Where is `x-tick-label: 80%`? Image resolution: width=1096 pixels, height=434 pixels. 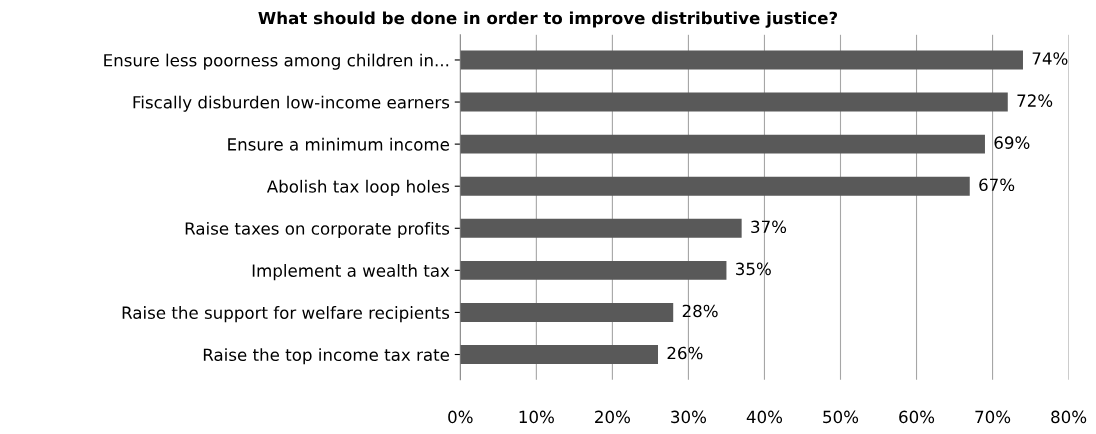
x-tick-label: 80% is located at coordinates (1069, 417).